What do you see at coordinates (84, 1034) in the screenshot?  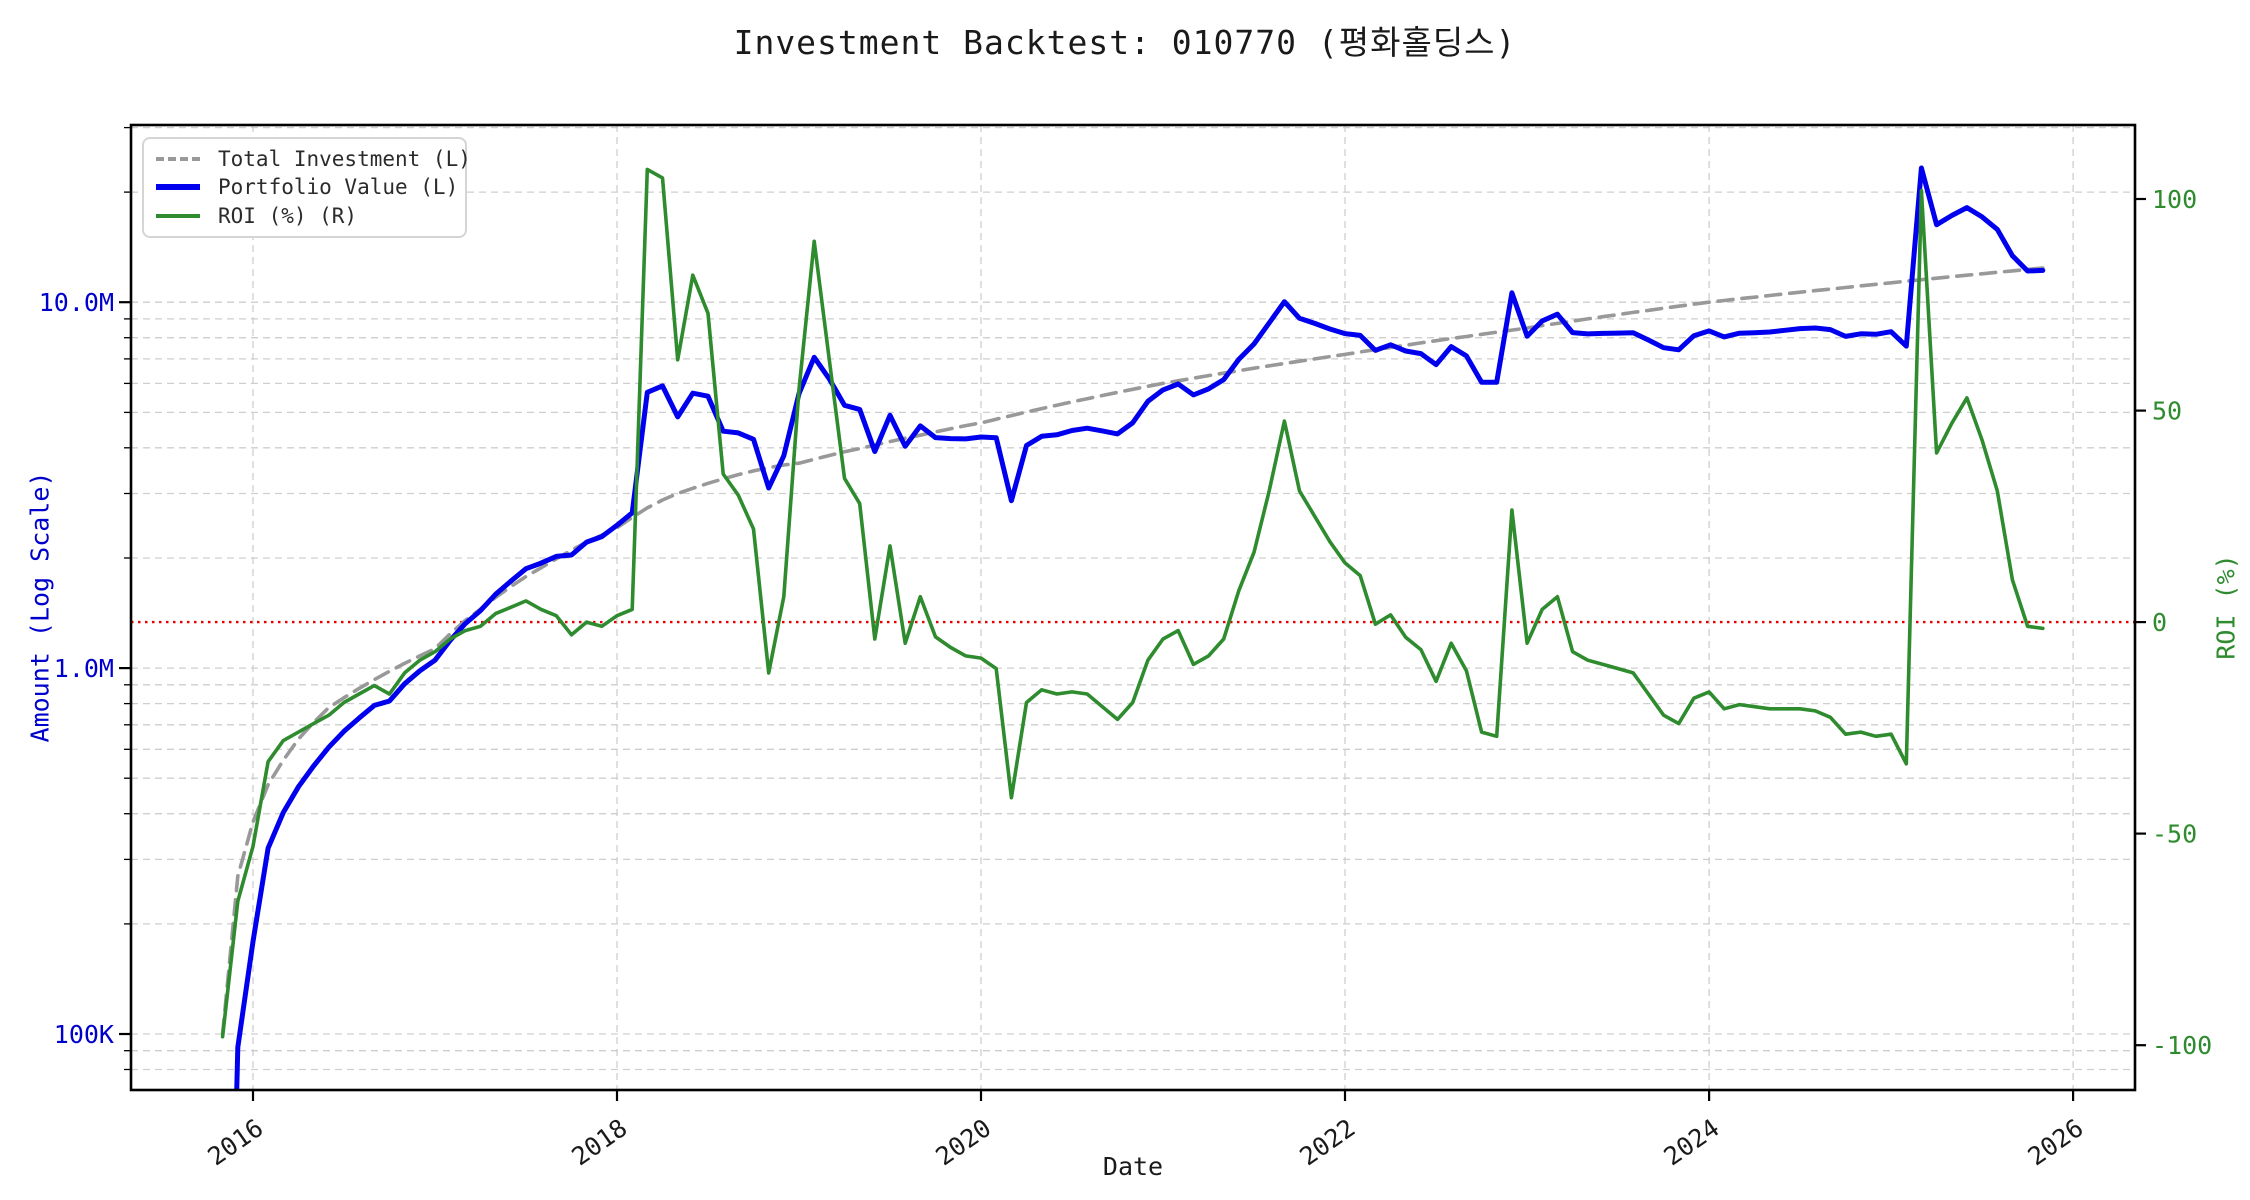 I see `y-left-tick-label: 100K` at bounding box center [84, 1034].